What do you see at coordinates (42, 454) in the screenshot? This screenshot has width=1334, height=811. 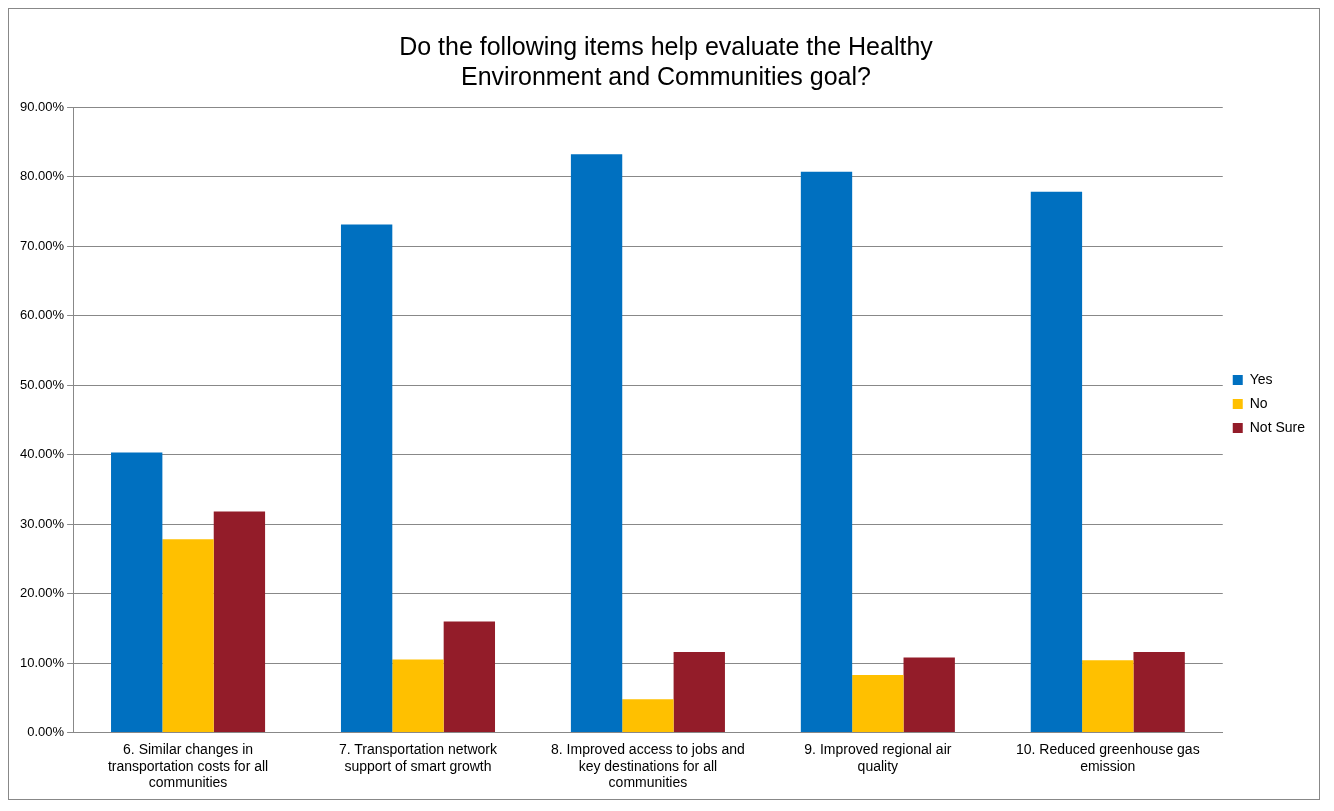 I see `y-tick-label: 40.00%` at bounding box center [42, 454].